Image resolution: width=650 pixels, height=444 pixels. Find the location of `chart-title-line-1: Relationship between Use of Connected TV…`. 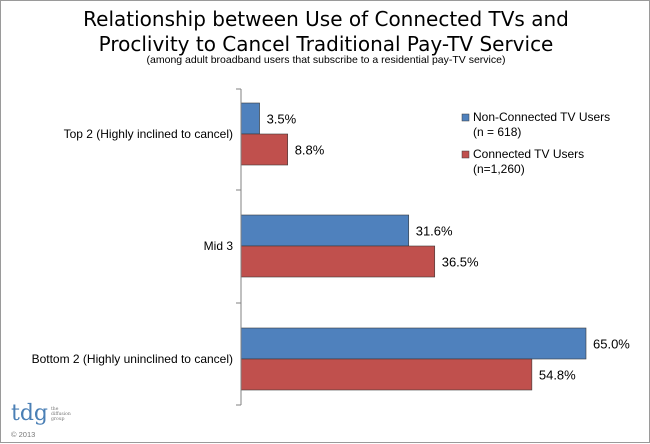

chart-title-line-1: Relationship between Use of Connected TV… is located at coordinates (326, 19).